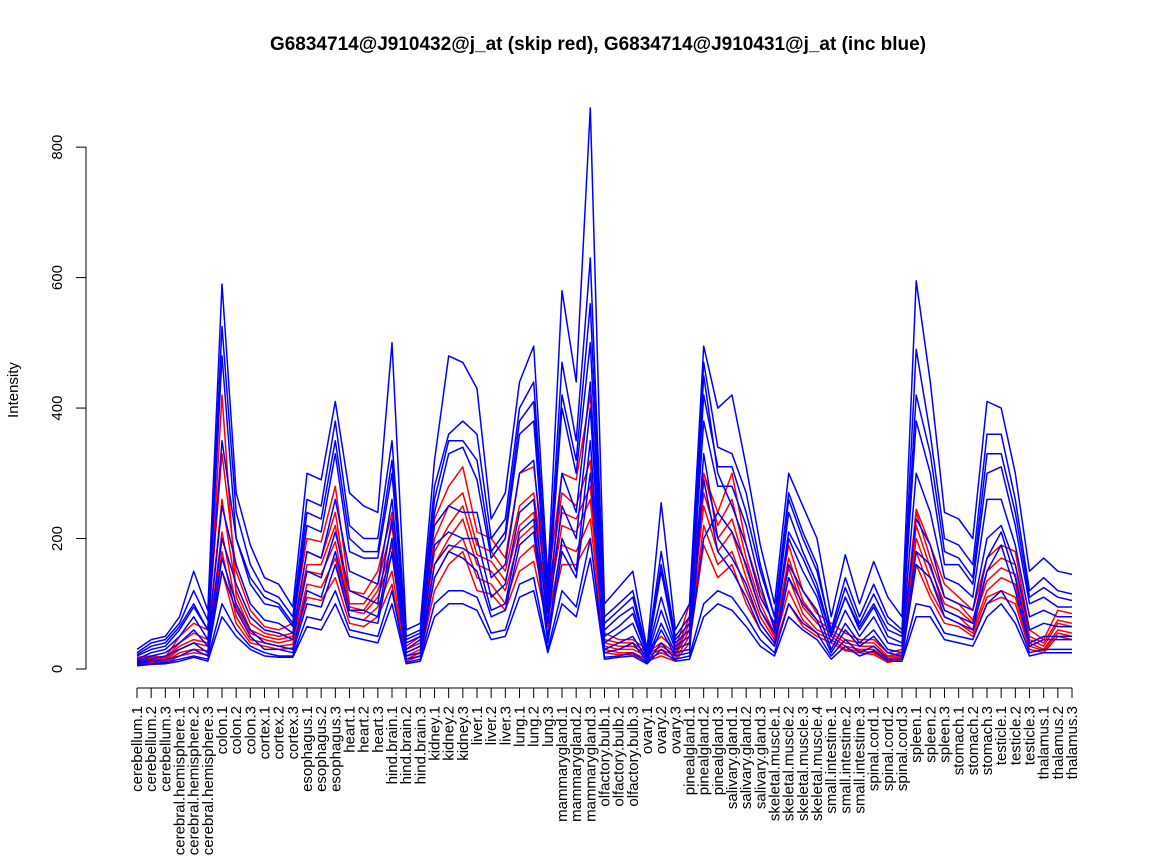 The width and height of the screenshot is (1152, 864). What do you see at coordinates (619, 756) in the screenshot?
I see `x-tick-label: olfactory.bulb.2` at bounding box center [619, 756].